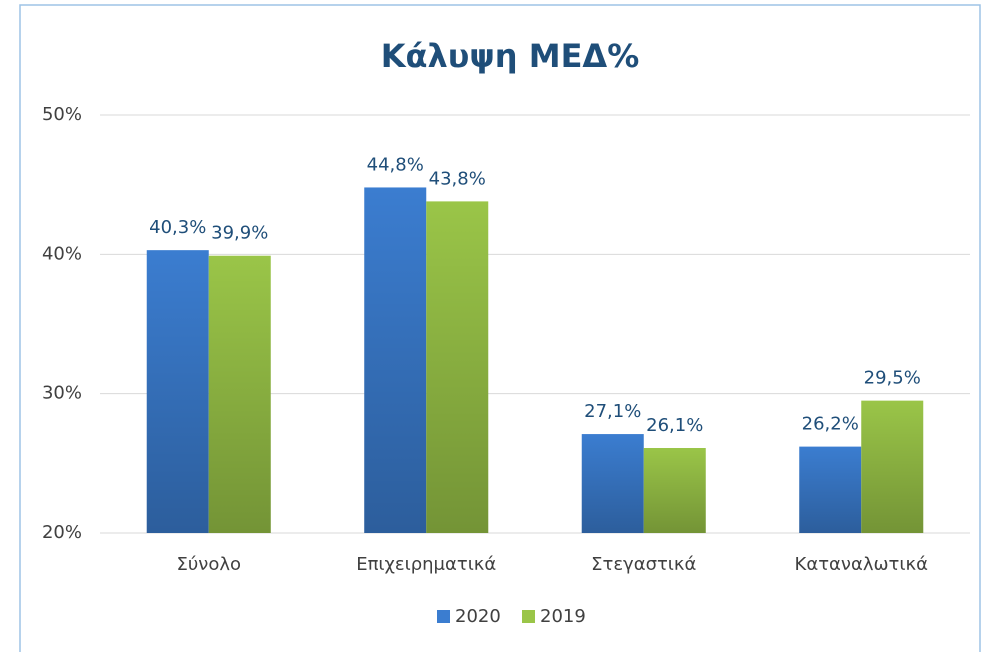 Image resolution: width=986 pixels, height=652 pixels. What do you see at coordinates (830, 424) in the screenshot?
I see `data-label: 26,2%` at bounding box center [830, 424].